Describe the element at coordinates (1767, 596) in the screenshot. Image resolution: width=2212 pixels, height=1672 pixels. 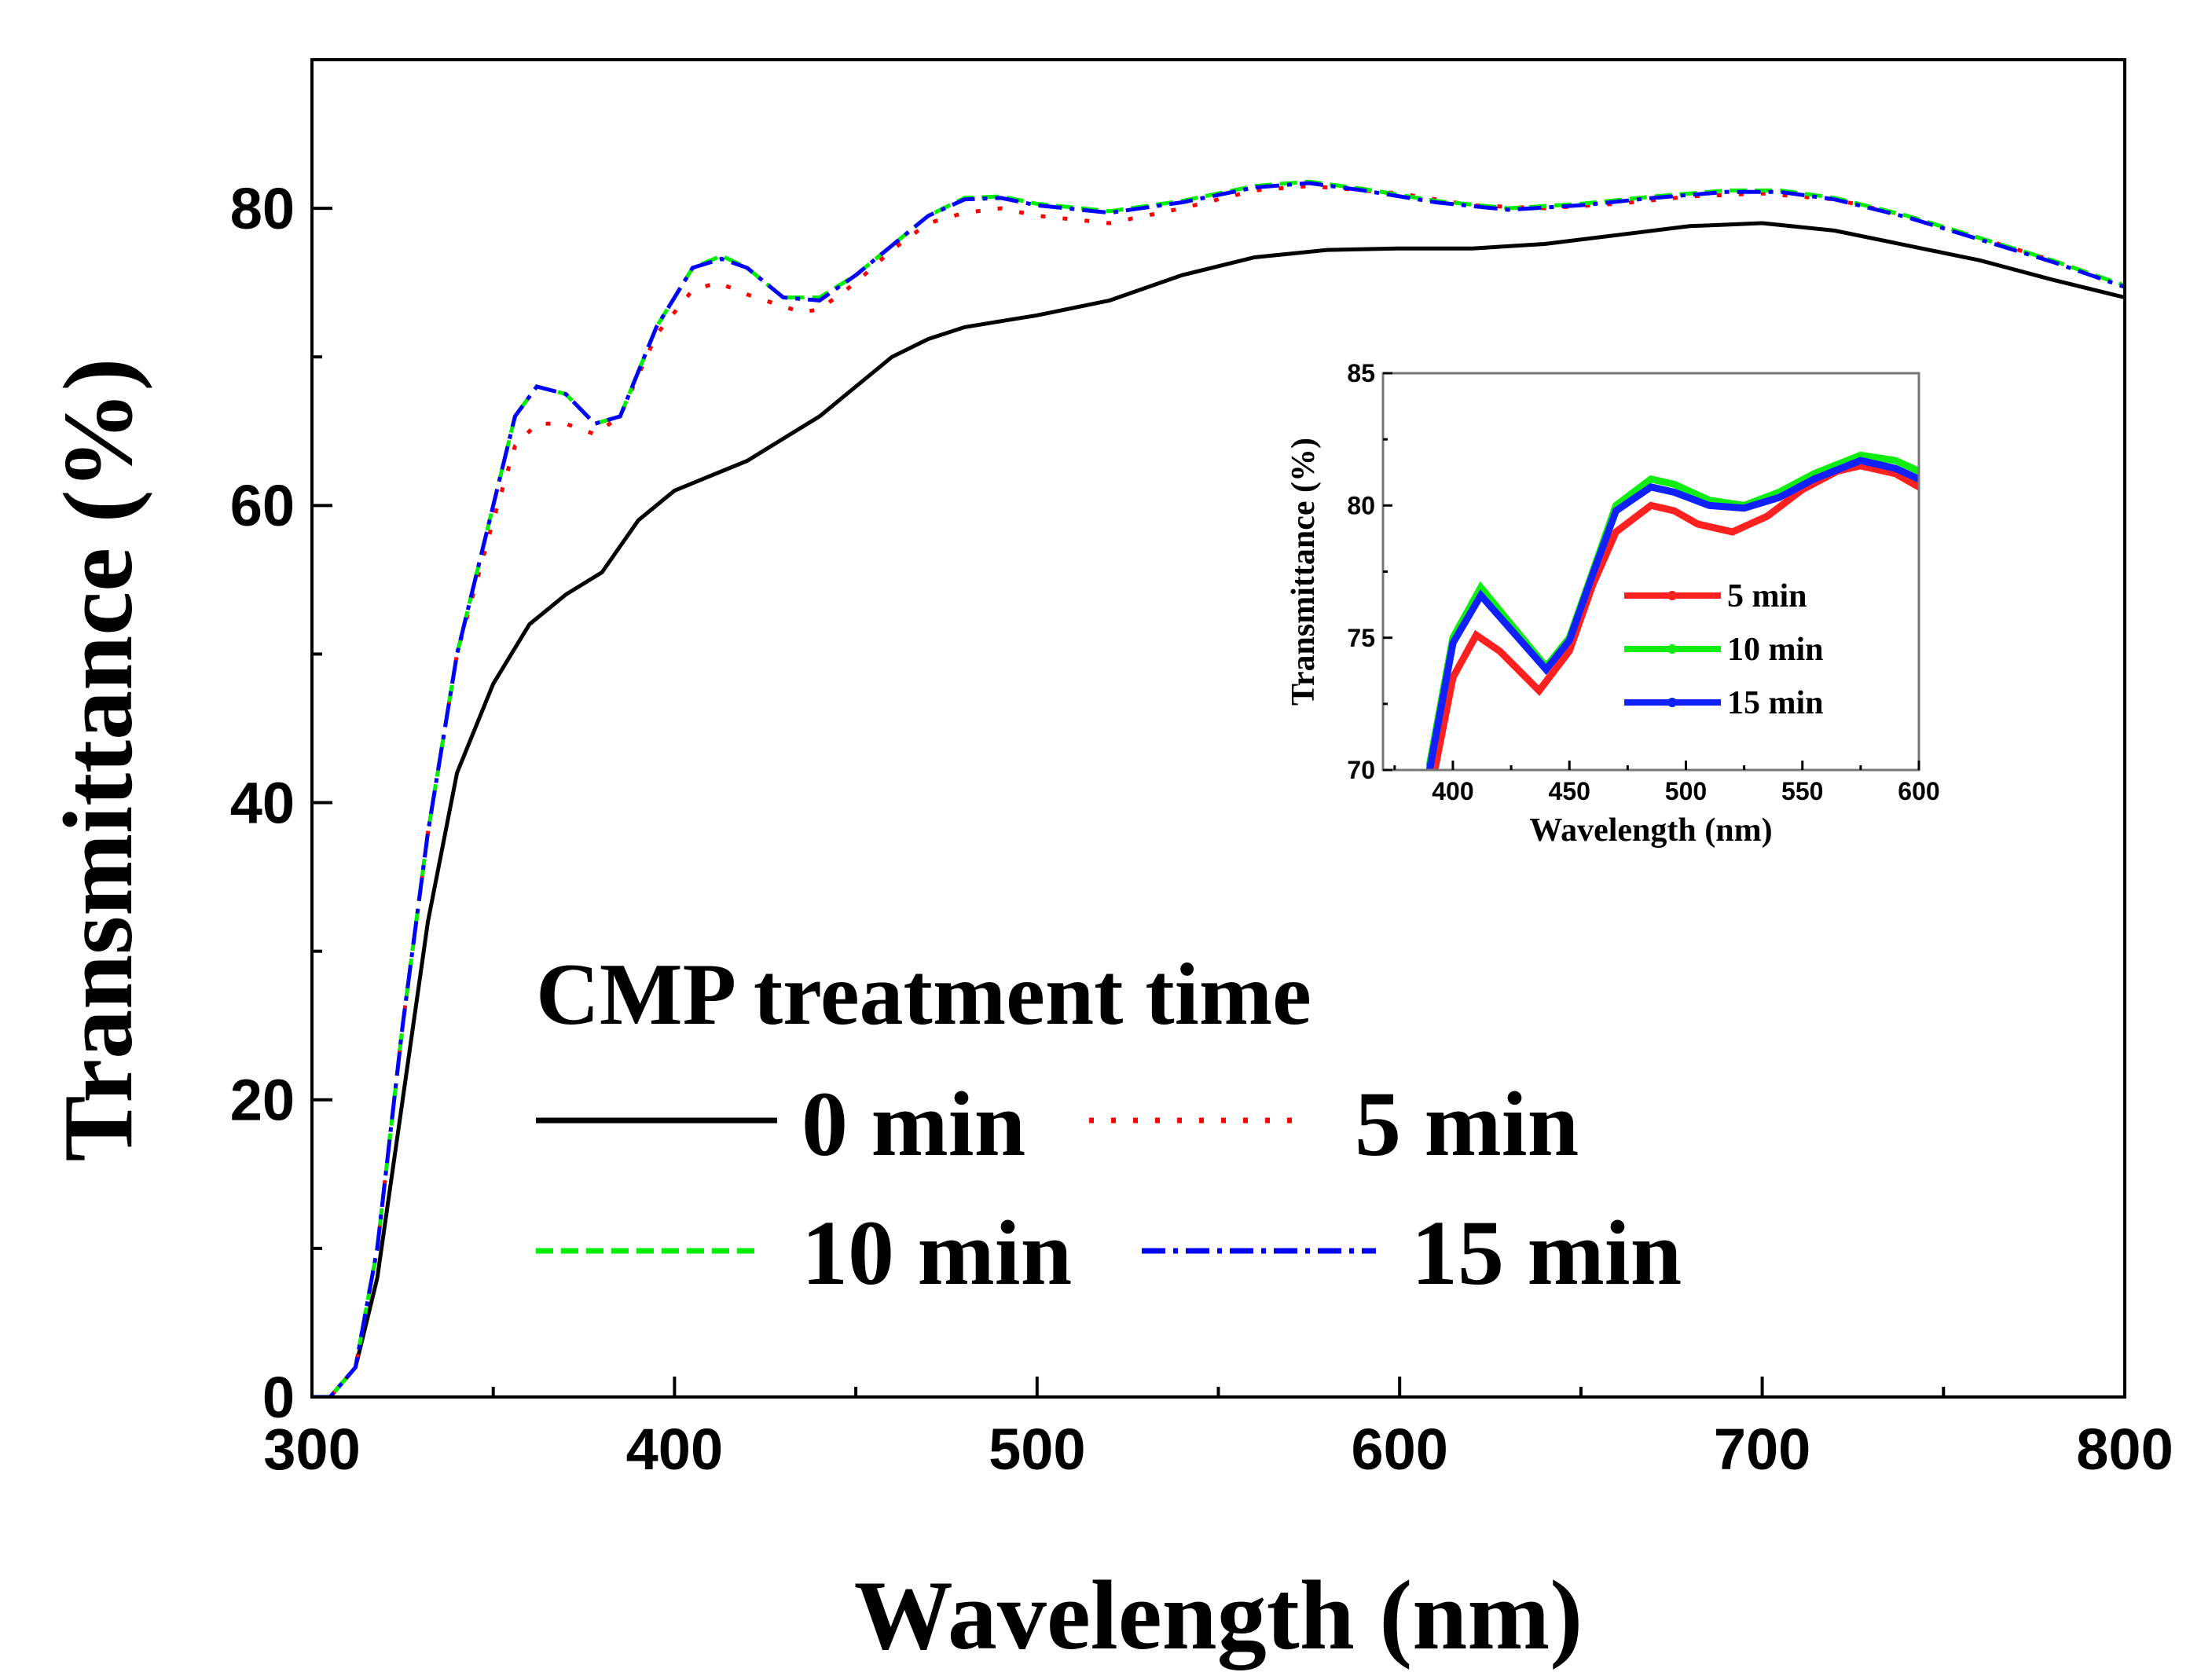
I see `inset-legend-label: 5 min` at that location.